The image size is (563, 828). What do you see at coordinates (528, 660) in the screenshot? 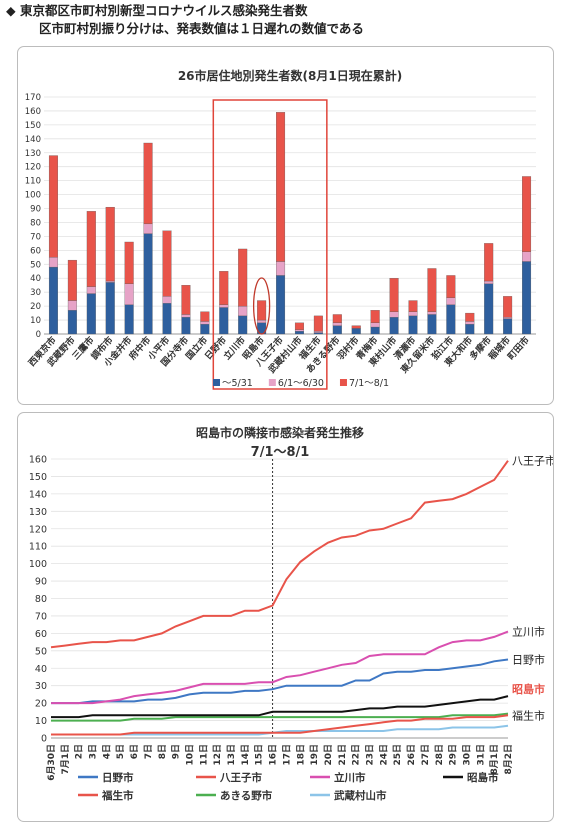
I see `series-end-label: 日野市` at bounding box center [528, 660].